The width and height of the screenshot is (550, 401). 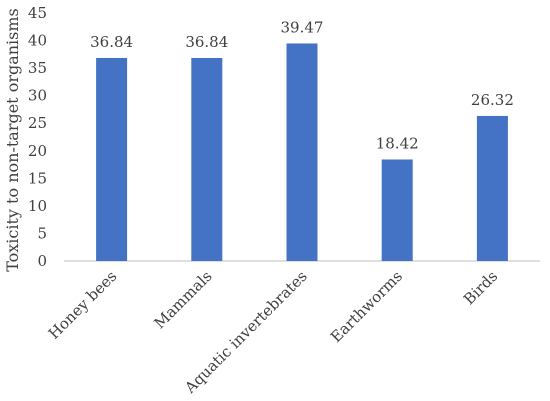 What do you see at coordinates (37, 13) in the screenshot?
I see `y-tick-label: 45` at bounding box center [37, 13].